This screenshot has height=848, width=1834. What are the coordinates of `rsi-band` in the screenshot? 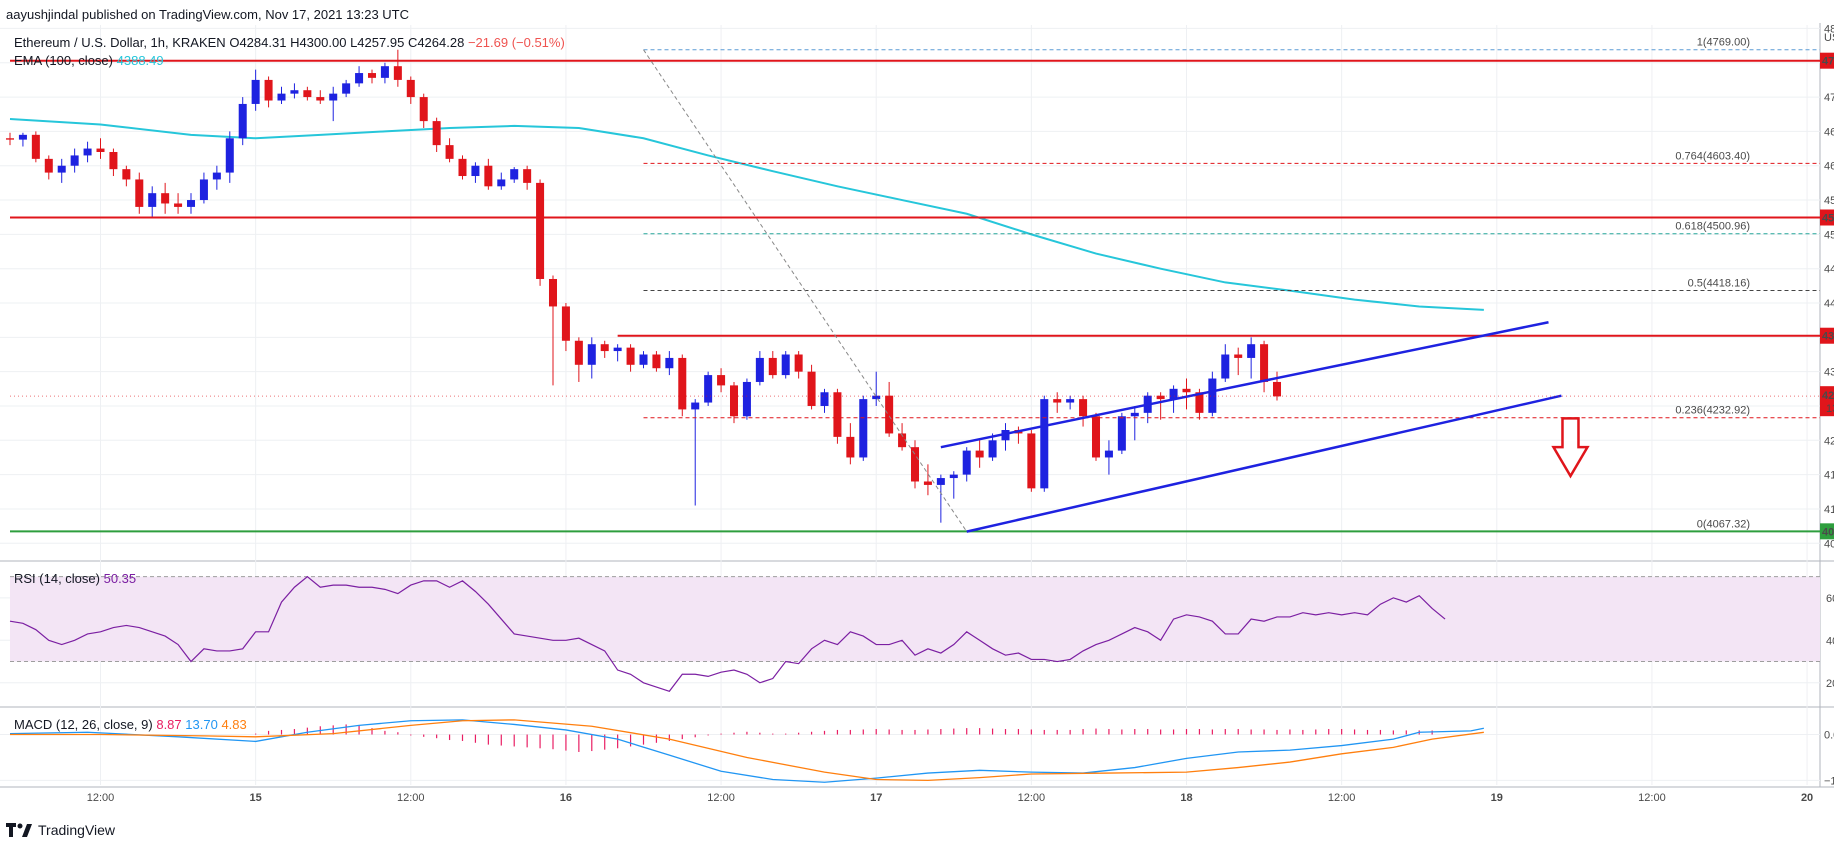 It's located at (915, 619).